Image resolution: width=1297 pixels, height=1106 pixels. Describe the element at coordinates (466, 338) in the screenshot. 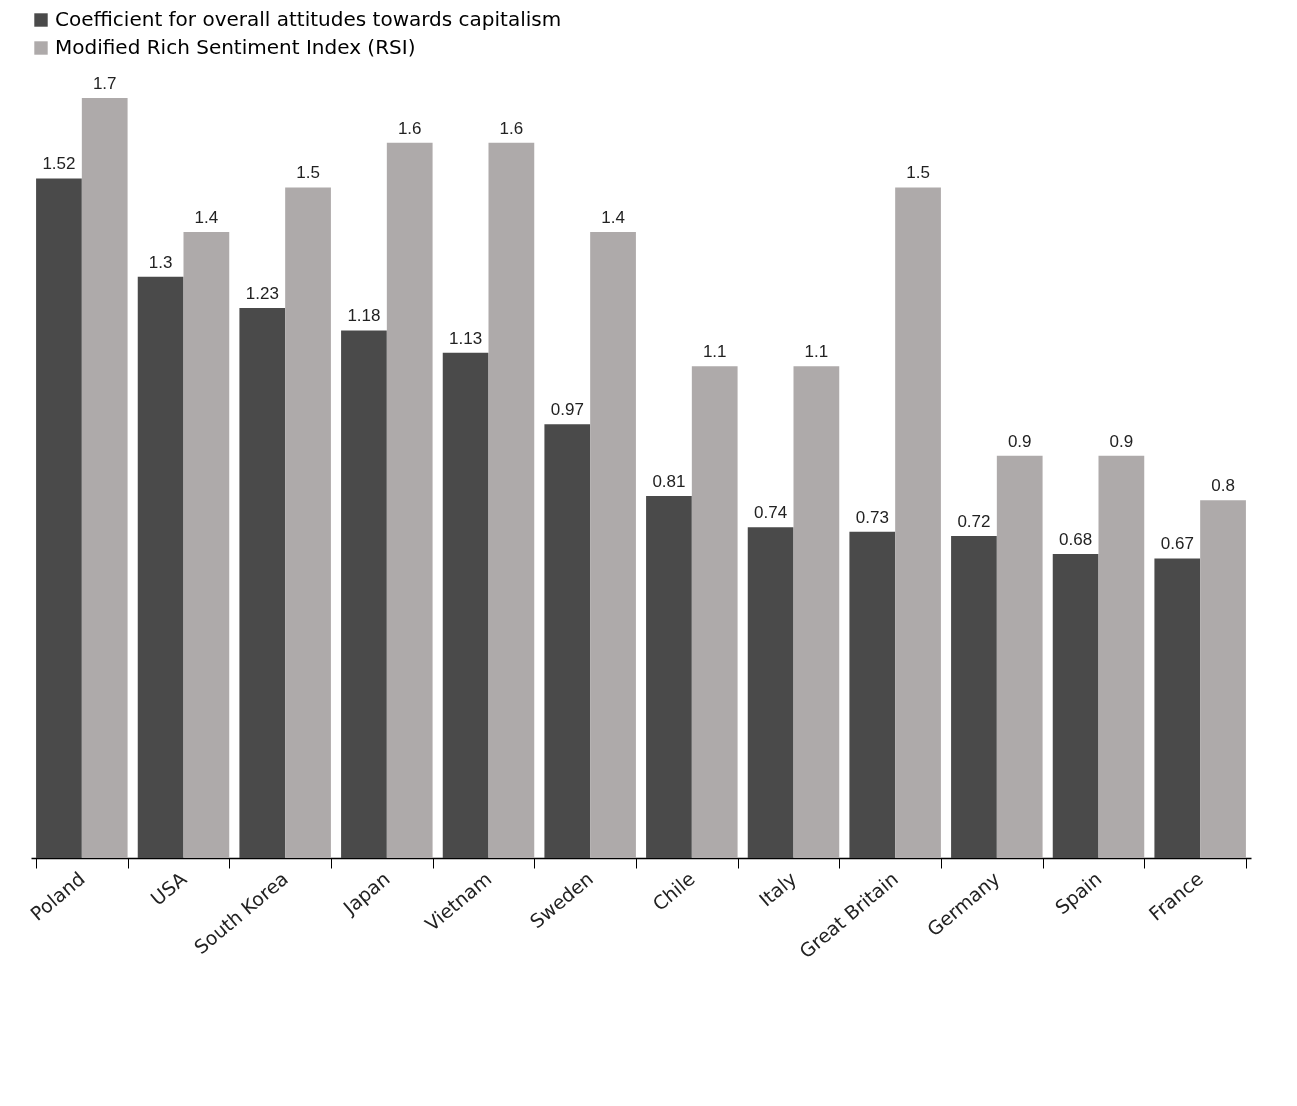

I see `data-label: 1.13` at that location.